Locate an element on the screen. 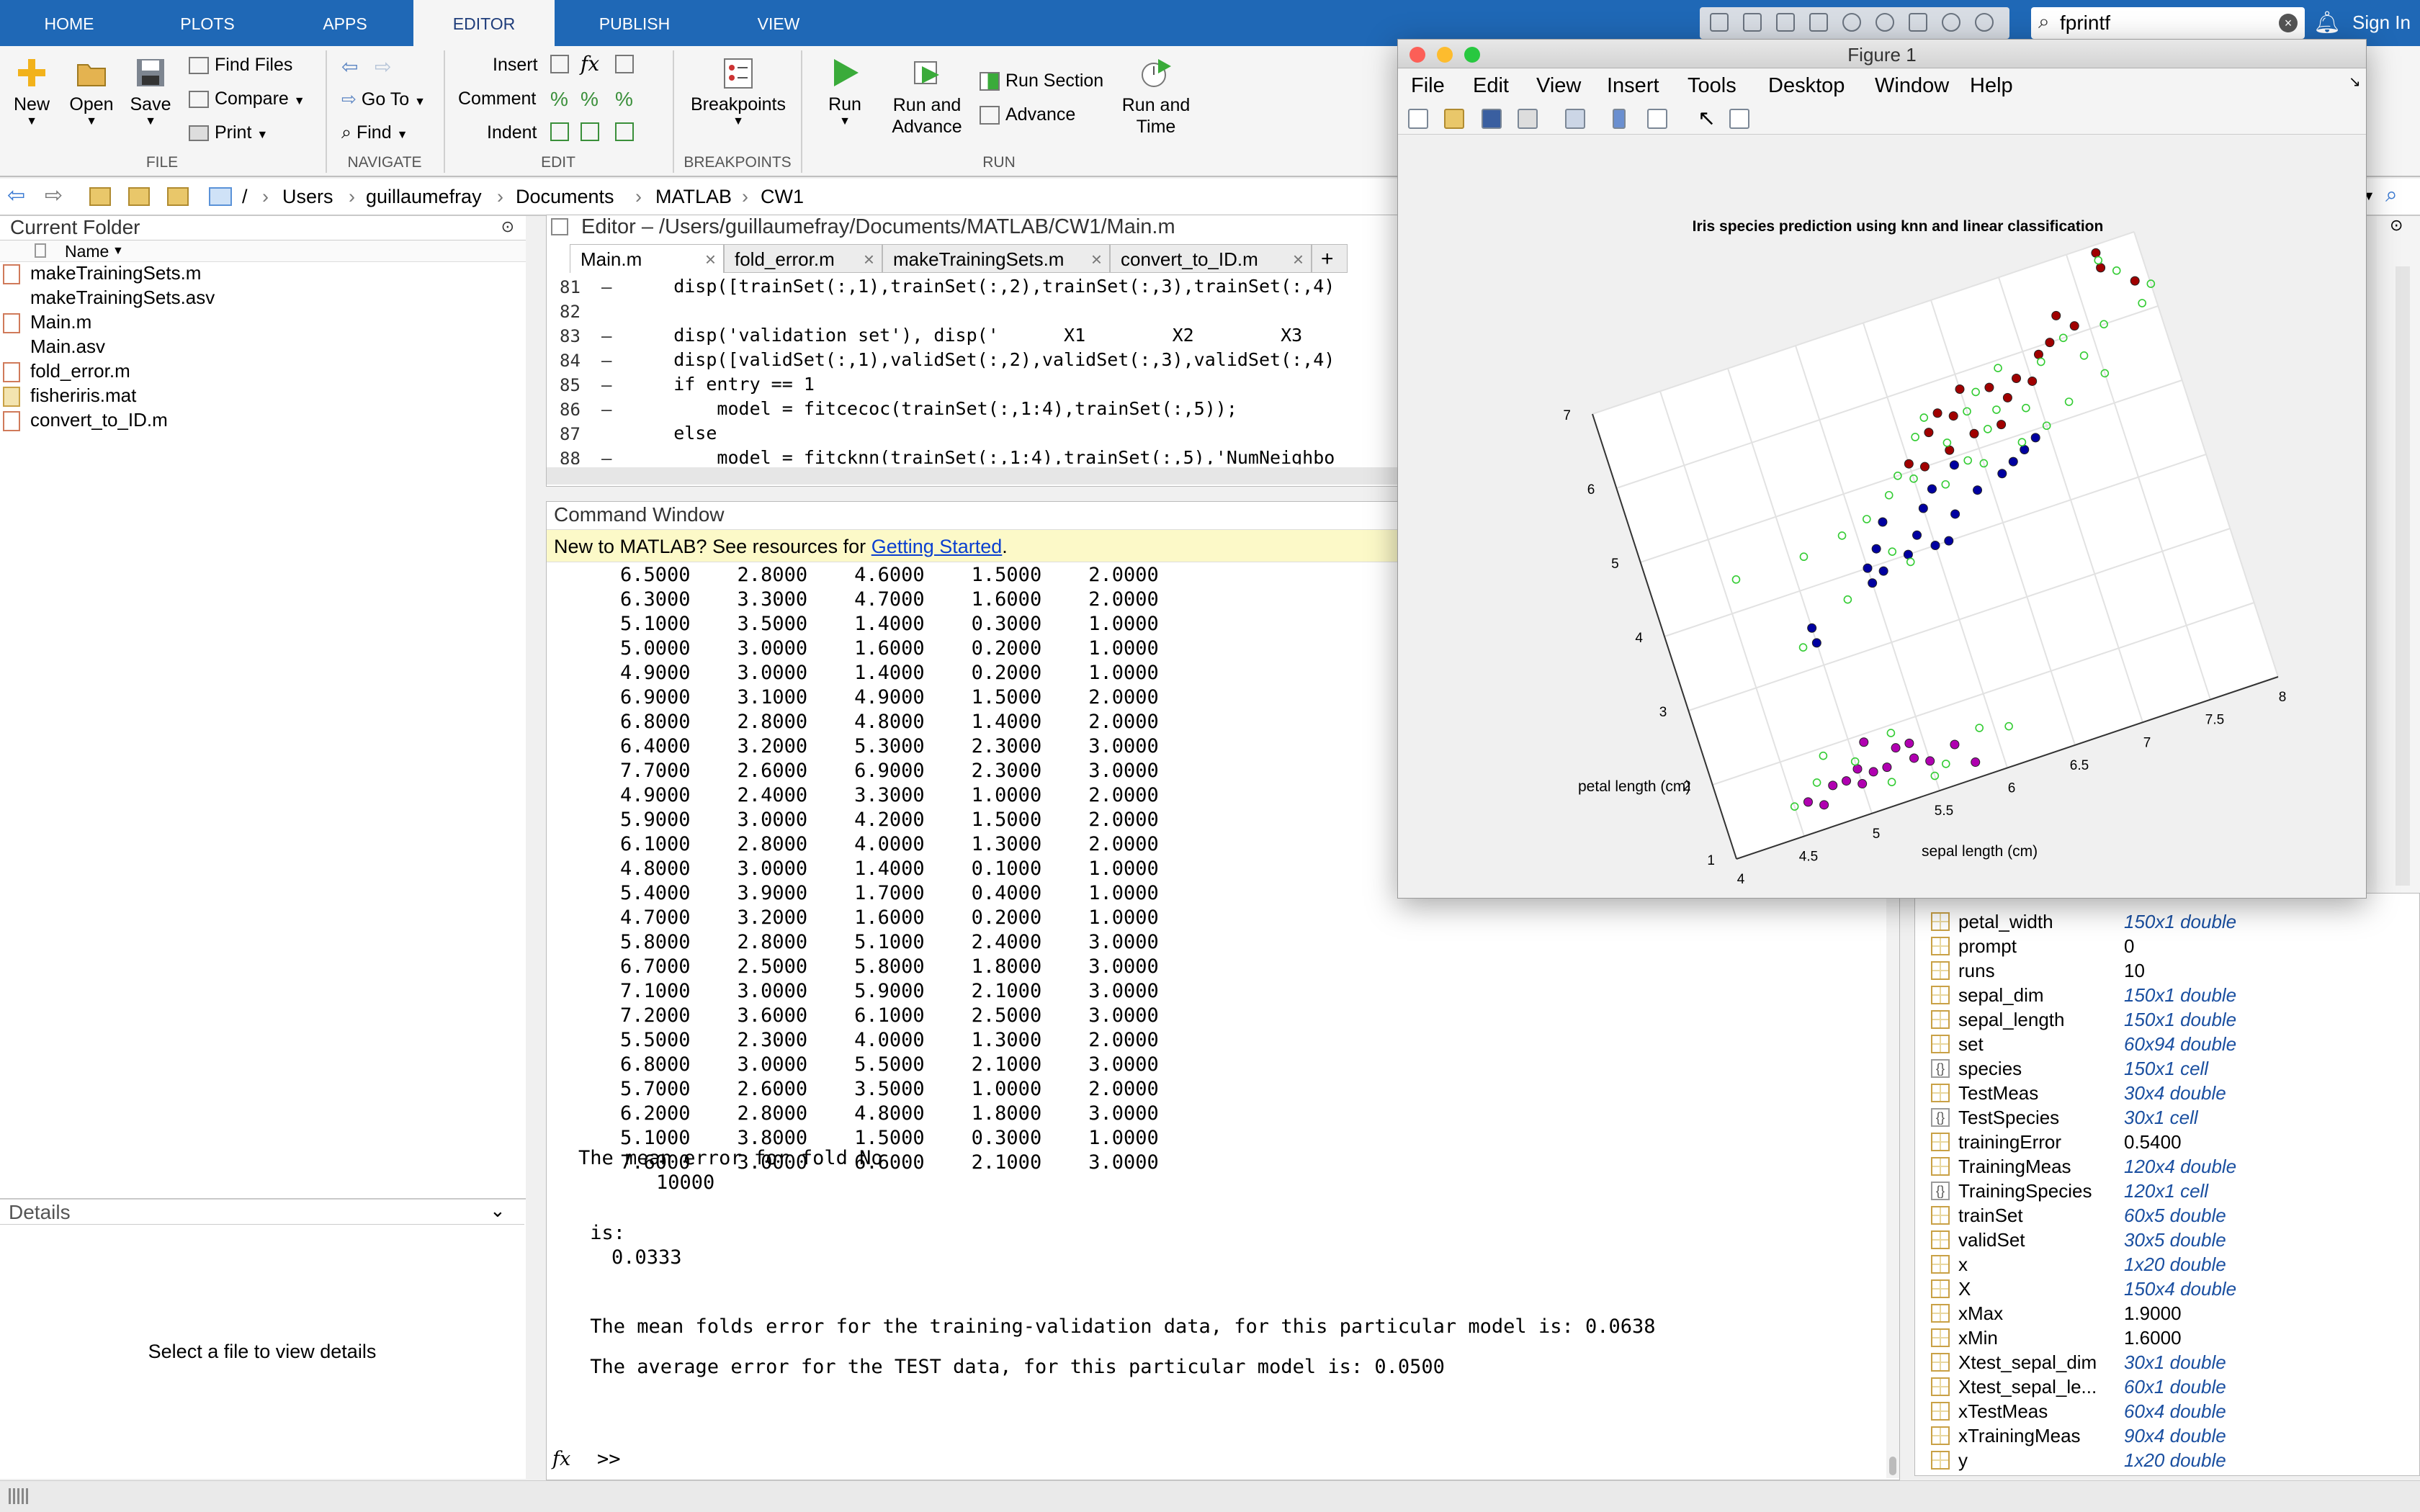  up-folder-icon is located at coordinates (100, 196).